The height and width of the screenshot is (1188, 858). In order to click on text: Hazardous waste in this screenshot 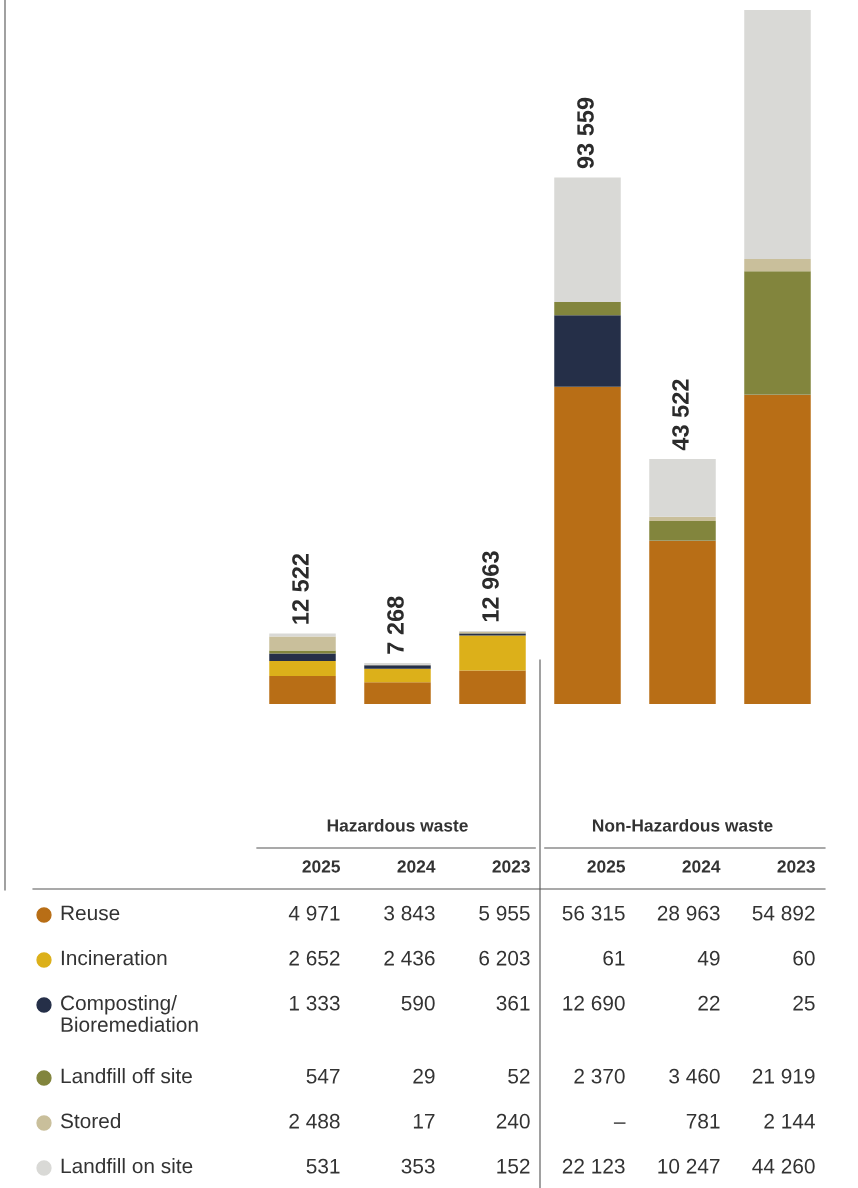, I will do `click(397, 825)`.